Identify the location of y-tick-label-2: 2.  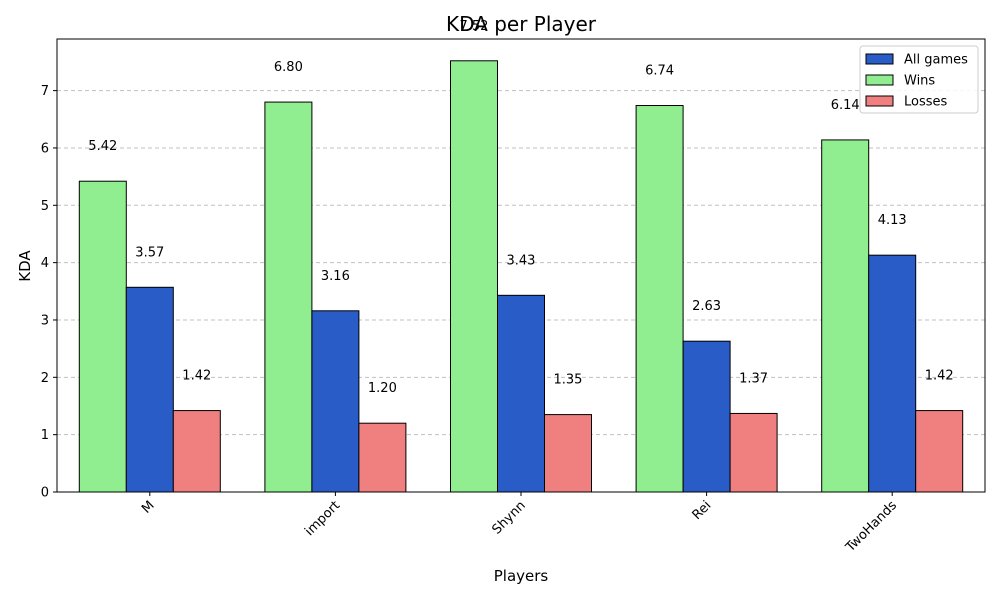
(45, 378).